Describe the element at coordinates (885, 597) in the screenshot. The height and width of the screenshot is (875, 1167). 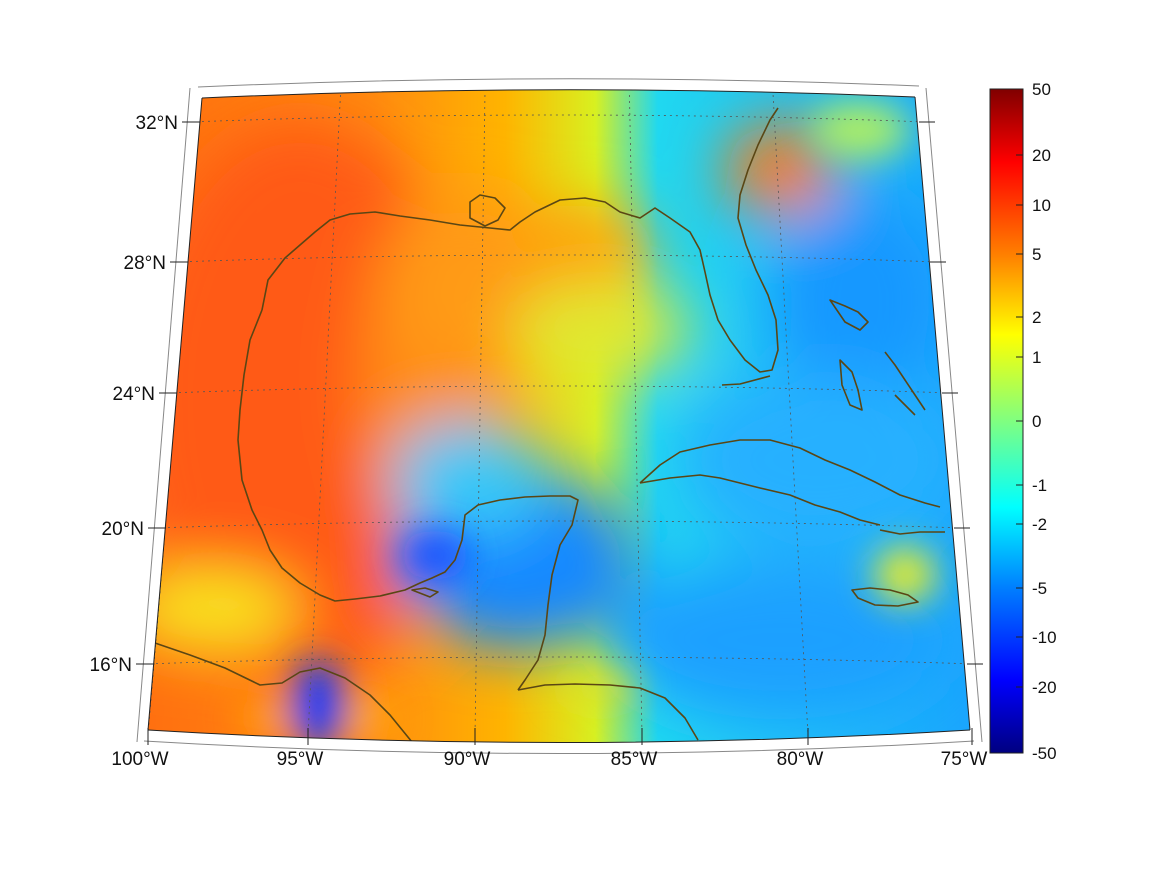
I see `jamaica` at that location.